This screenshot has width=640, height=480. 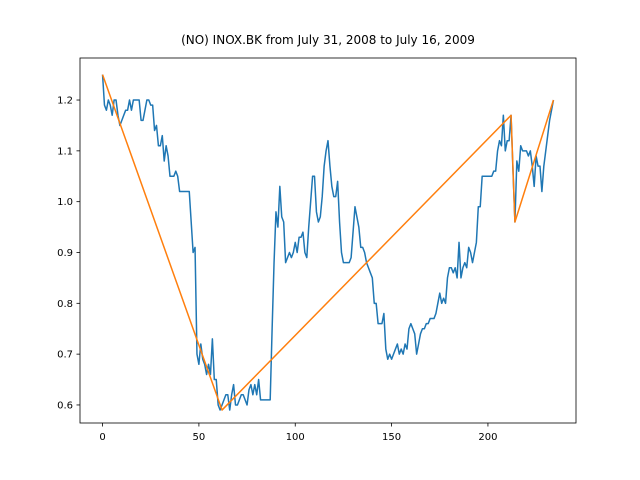 I want to click on y-tick-label: 0.9, so click(x=65, y=253).